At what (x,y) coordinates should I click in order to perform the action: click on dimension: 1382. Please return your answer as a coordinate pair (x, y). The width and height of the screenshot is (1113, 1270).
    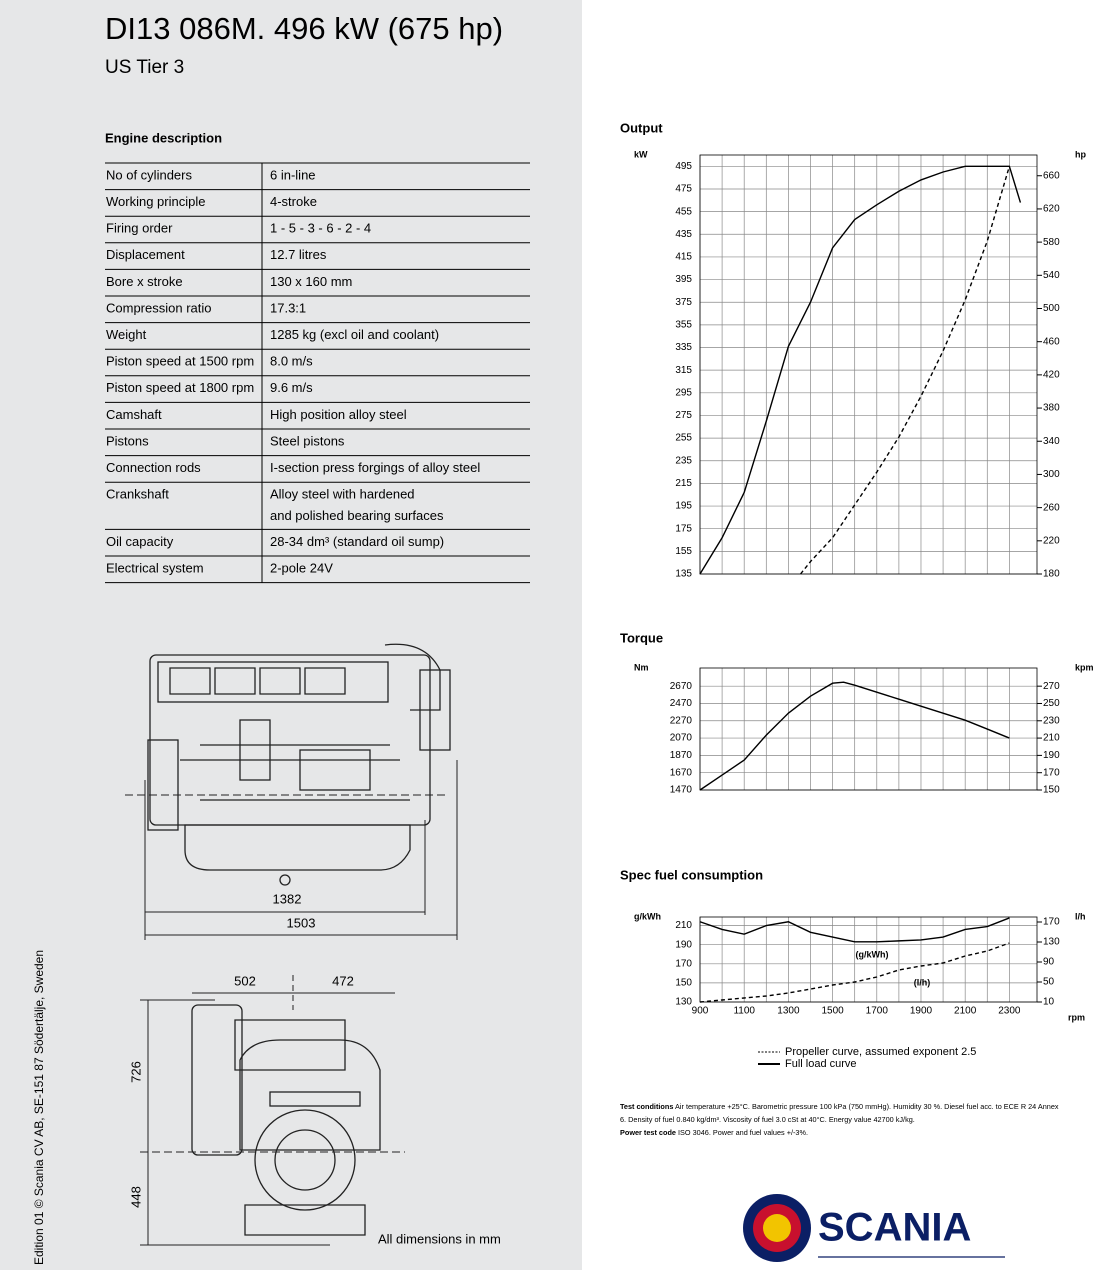
    Looking at the image, I should click on (287, 898).